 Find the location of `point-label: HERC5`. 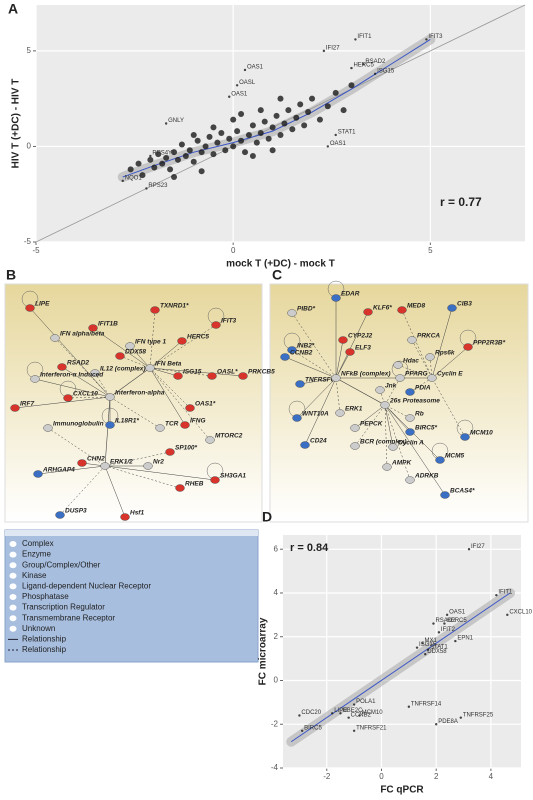

point-label: HERC5 is located at coordinates (363, 66).